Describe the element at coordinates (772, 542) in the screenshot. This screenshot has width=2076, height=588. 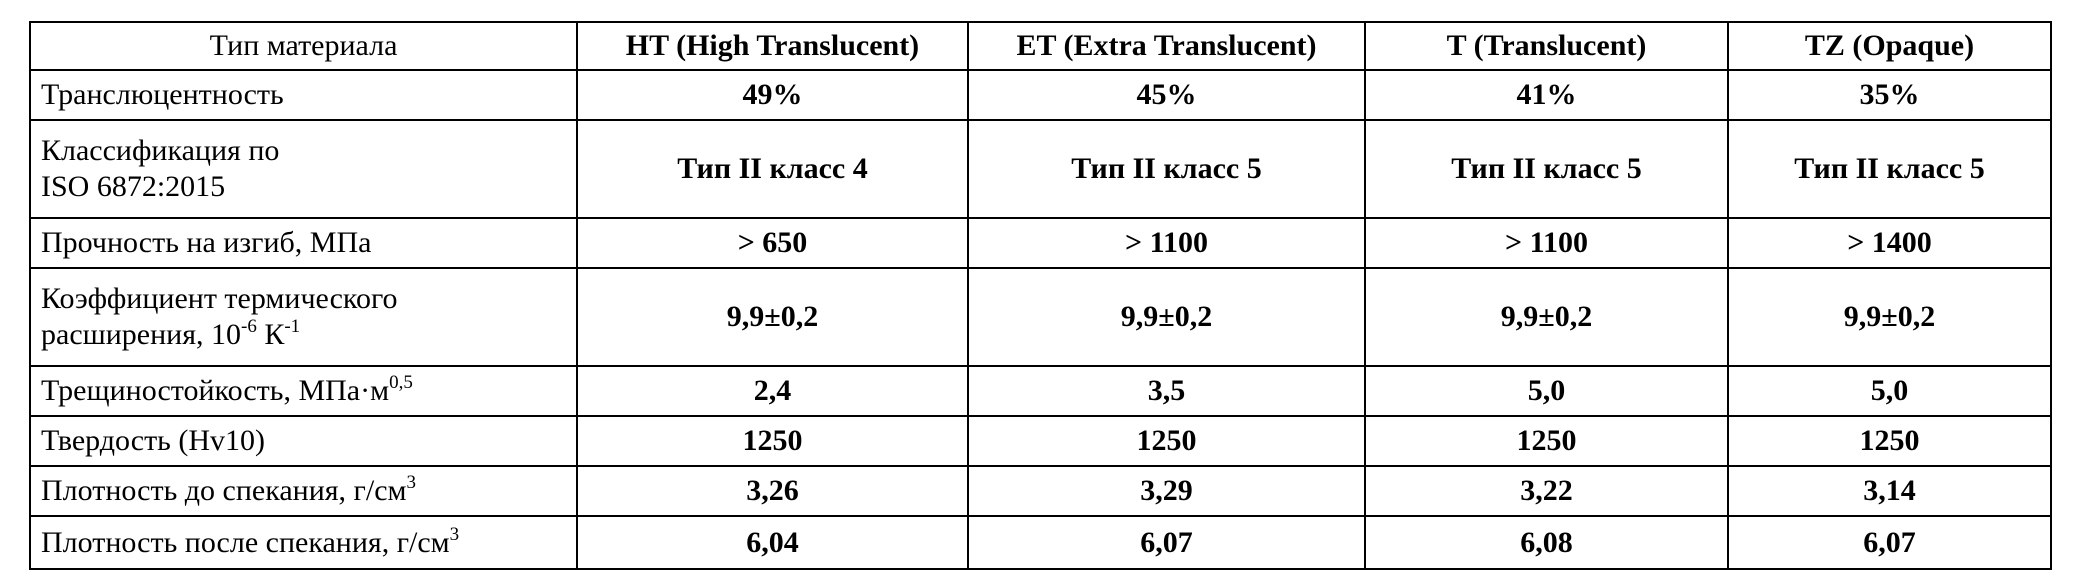
I see `value-cell: 6,04` at that location.